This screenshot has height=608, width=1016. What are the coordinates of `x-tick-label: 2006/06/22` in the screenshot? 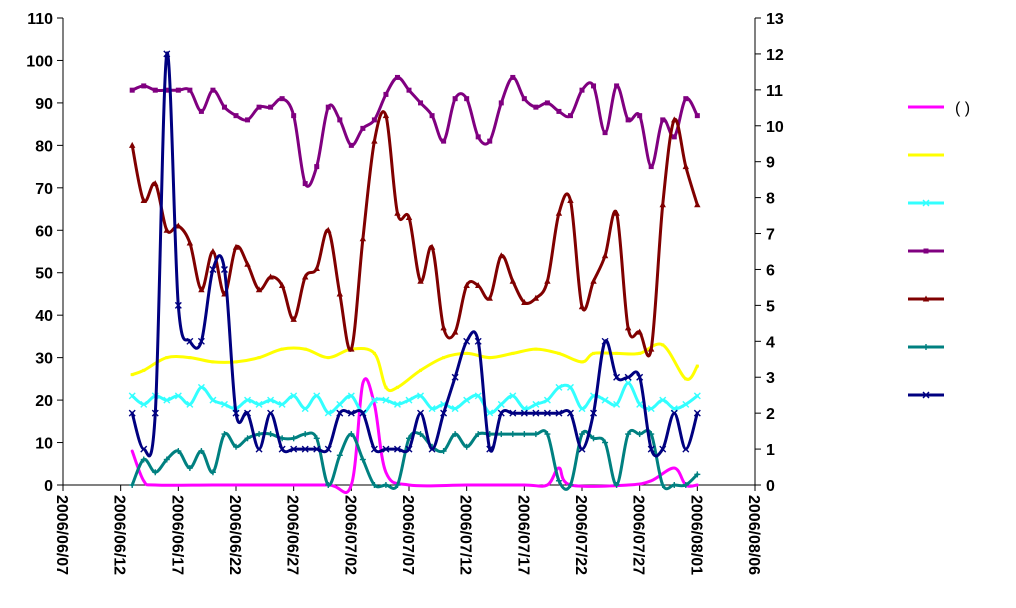 It's located at (234, 535).